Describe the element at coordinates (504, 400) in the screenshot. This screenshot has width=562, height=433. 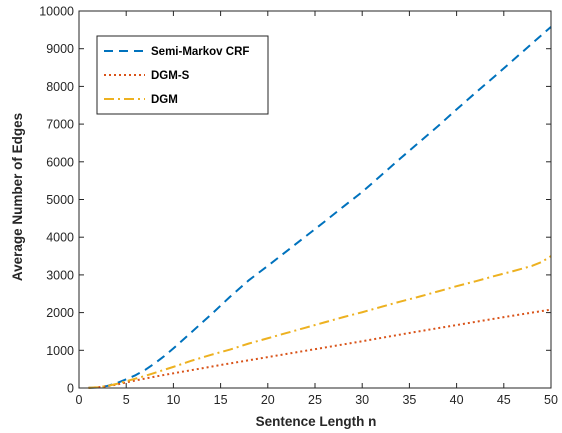
I see `x-tick-label: 45` at that location.